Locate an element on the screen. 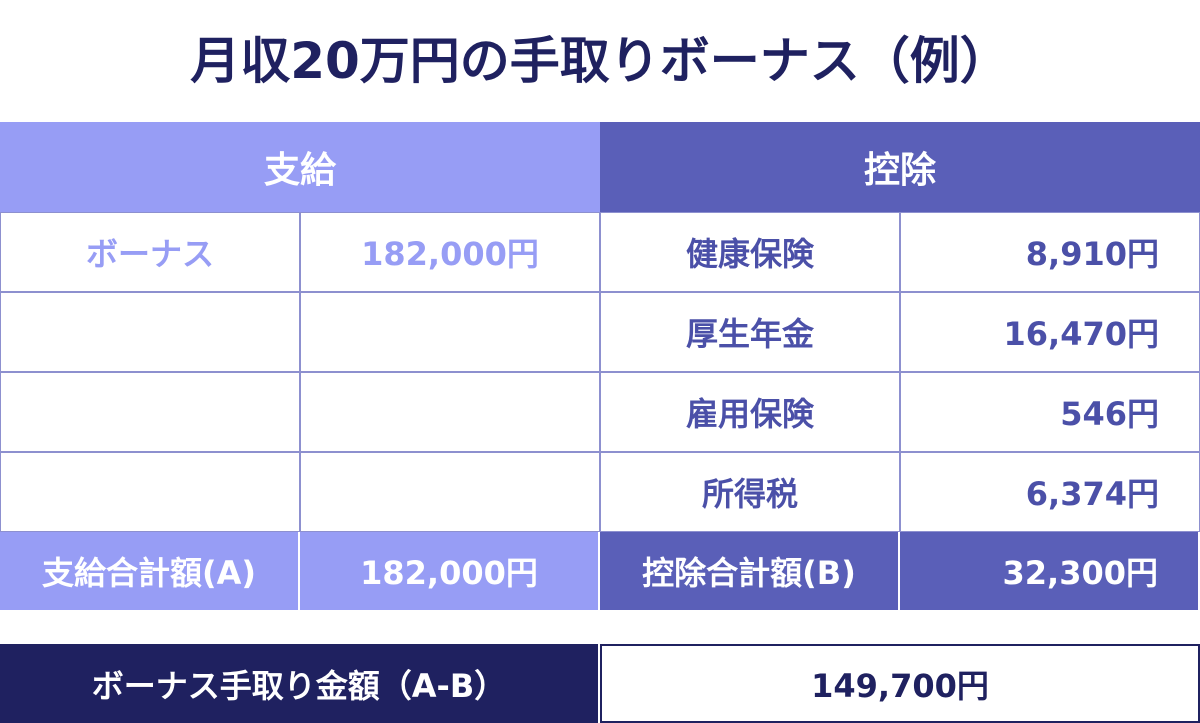 The width and height of the screenshot is (1200, 723). cell: 16,470円 is located at coordinates (1050, 332).